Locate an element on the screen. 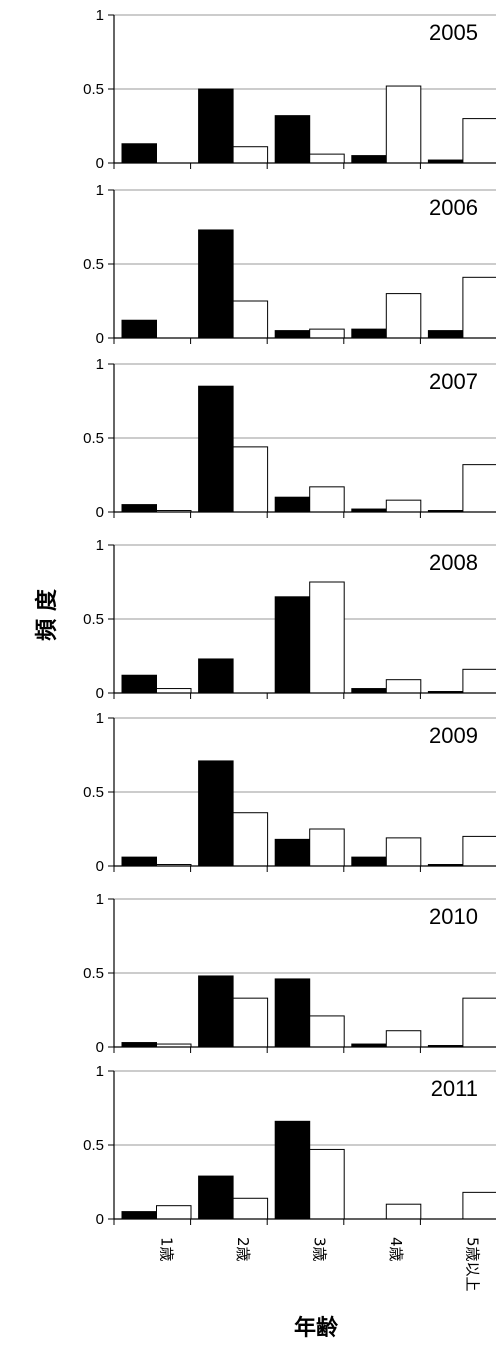 This screenshot has width=496, height=1347. panel-year-title: 2010 is located at coordinates (453, 916).